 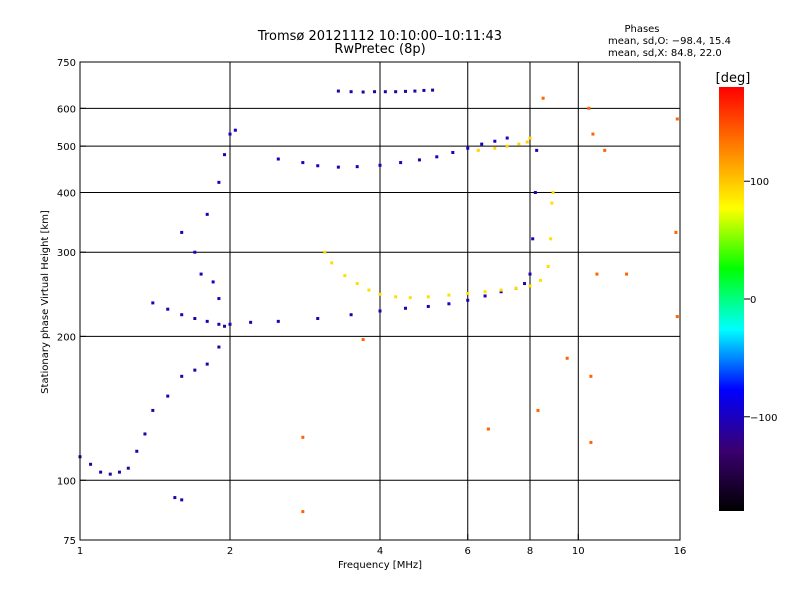 What do you see at coordinates (71, 302) in the screenshot?
I see `y-axis: 75 100 200 300 400 500 600 750` at bounding box center [71, 302].